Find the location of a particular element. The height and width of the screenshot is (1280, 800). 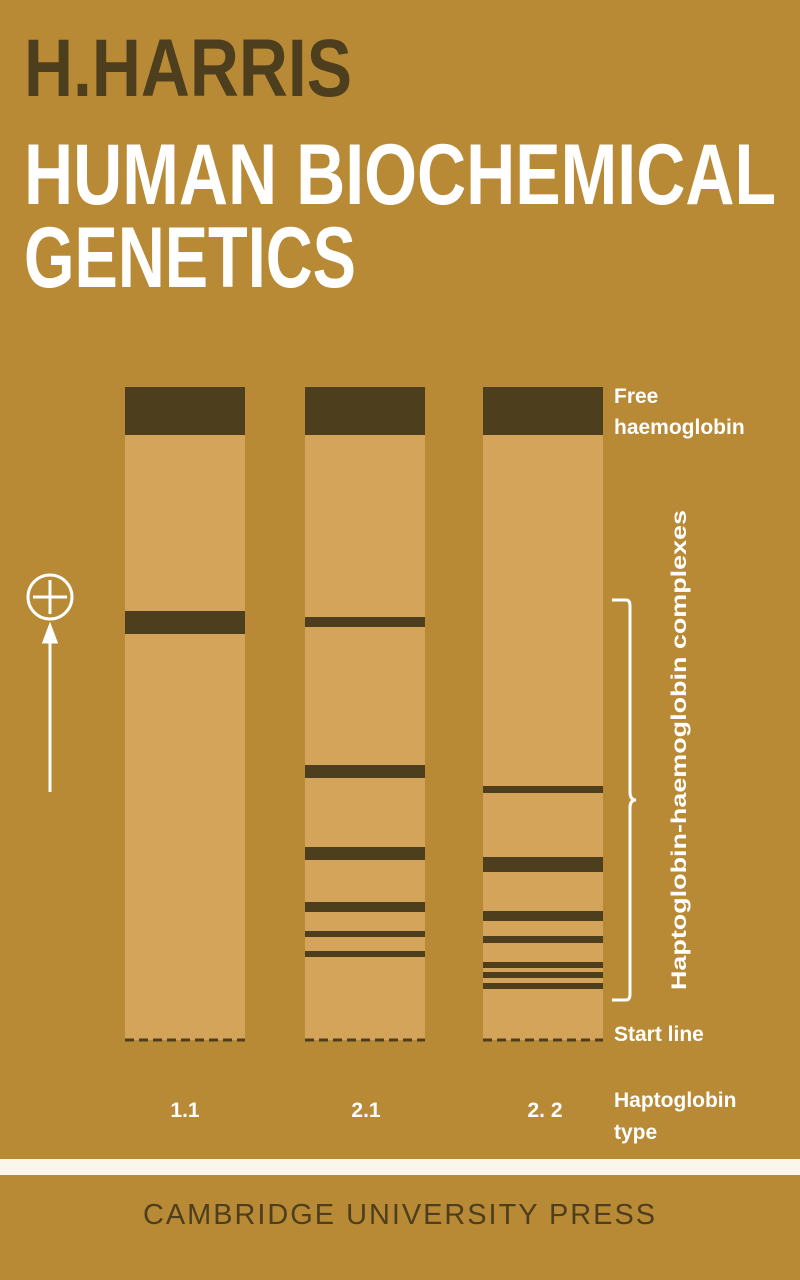

label: Free is located at coordinates (636, 396).